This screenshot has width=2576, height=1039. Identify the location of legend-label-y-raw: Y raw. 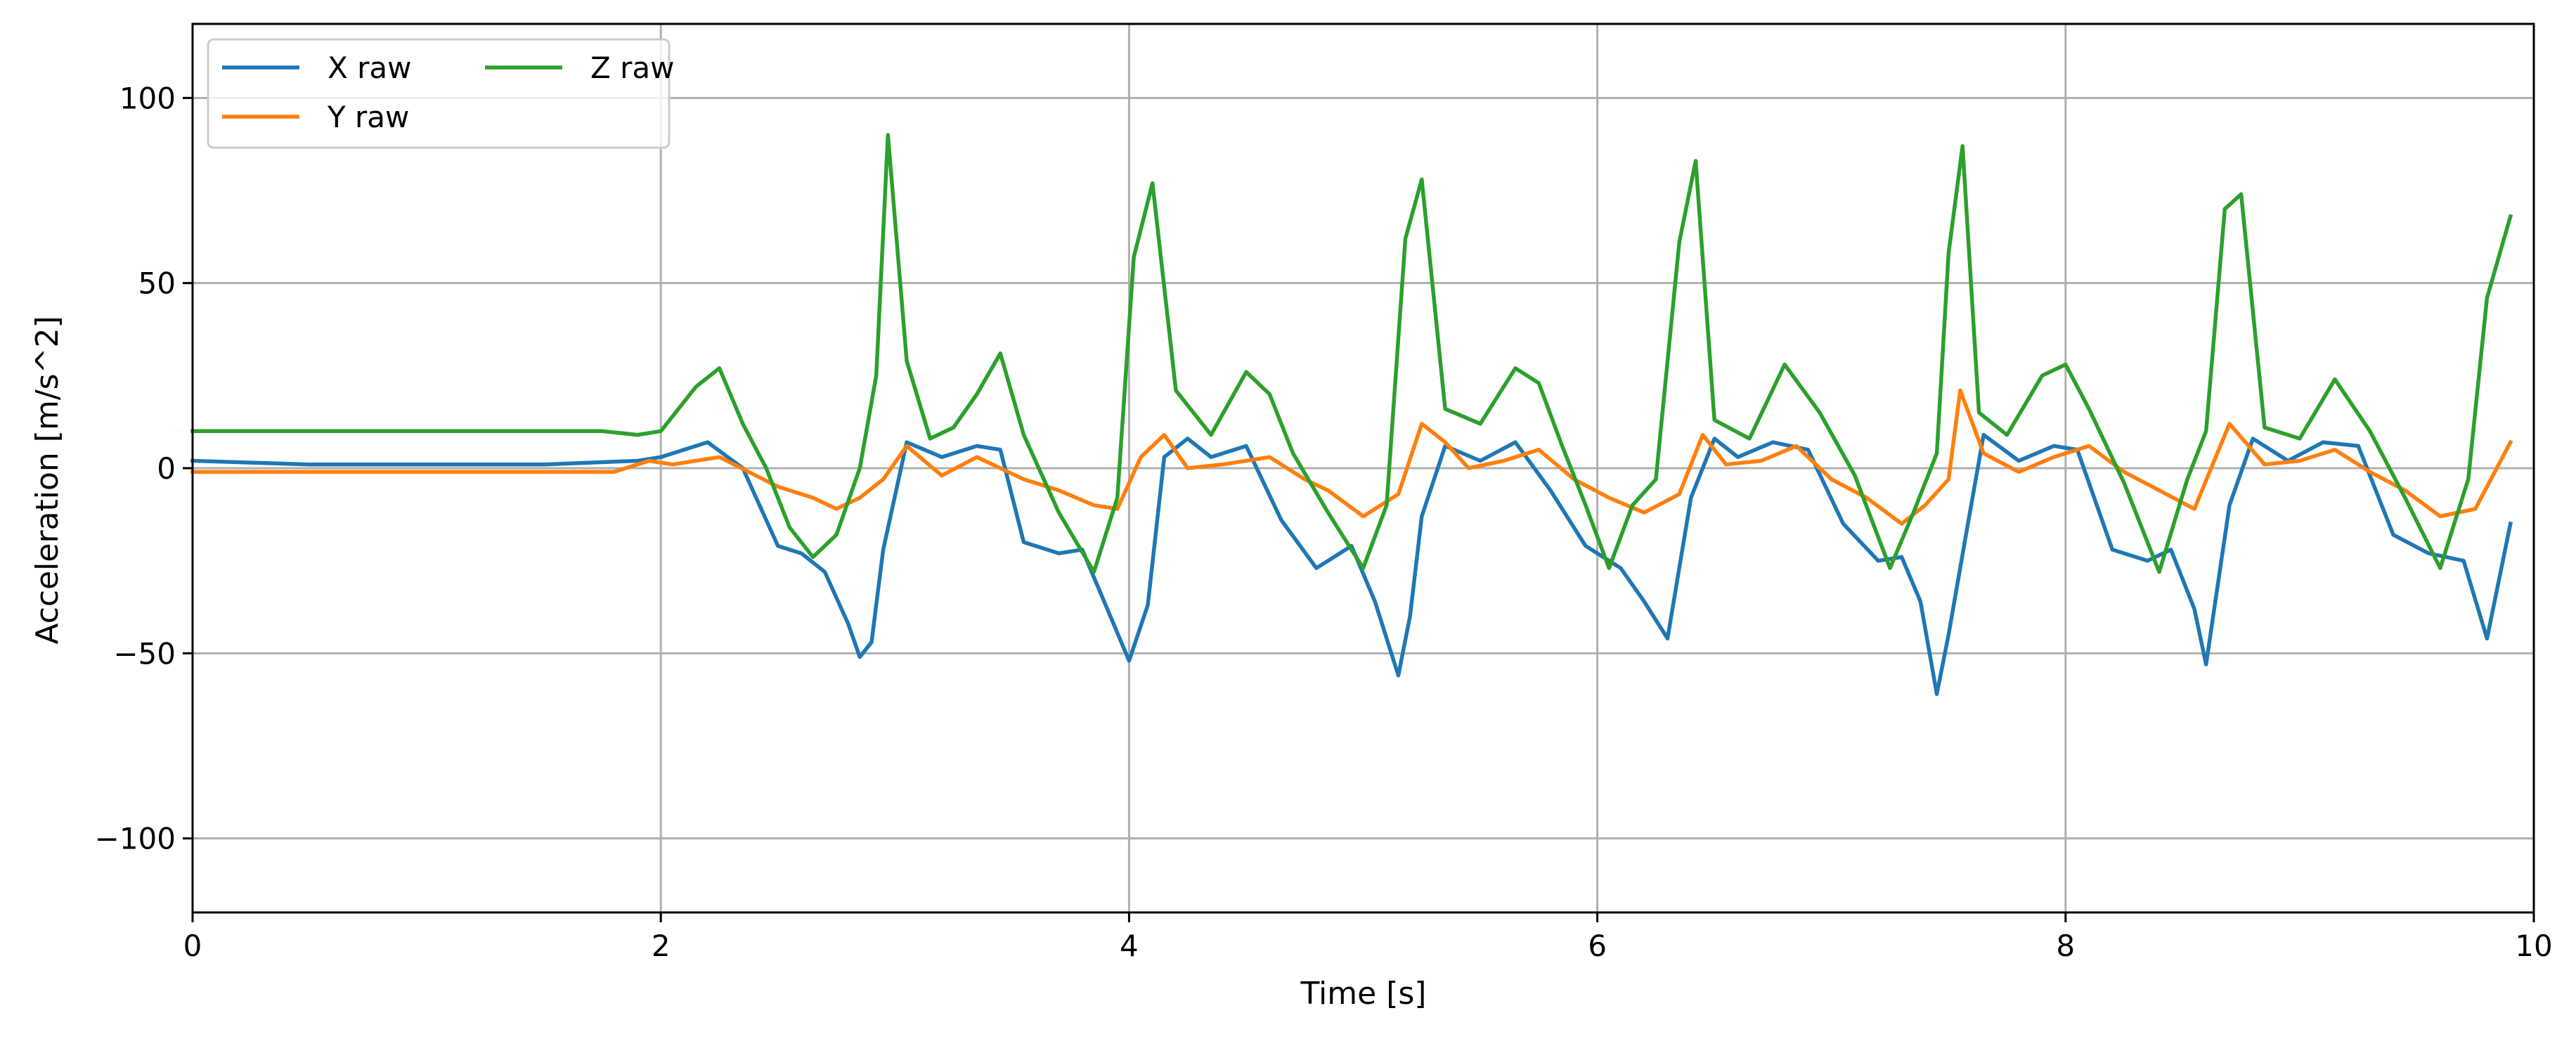
(368, 117).